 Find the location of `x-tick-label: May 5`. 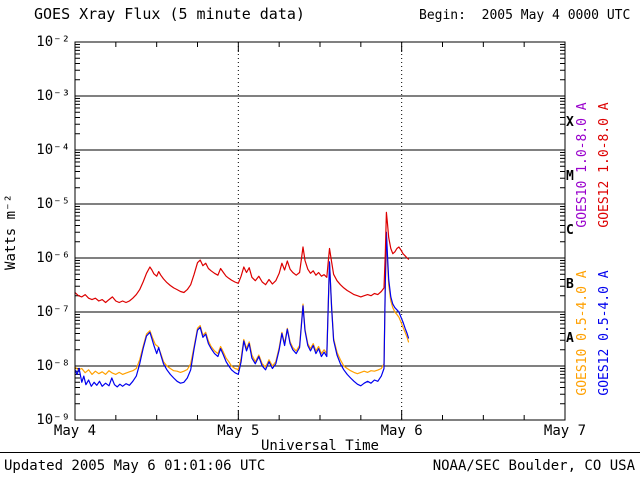

x-tick-label: May 5 is located at coordinates (238, 431).